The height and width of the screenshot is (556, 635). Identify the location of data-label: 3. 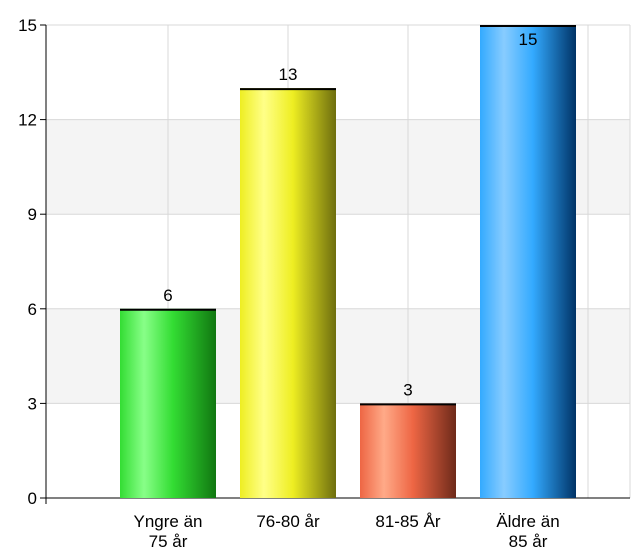
(407, 389).